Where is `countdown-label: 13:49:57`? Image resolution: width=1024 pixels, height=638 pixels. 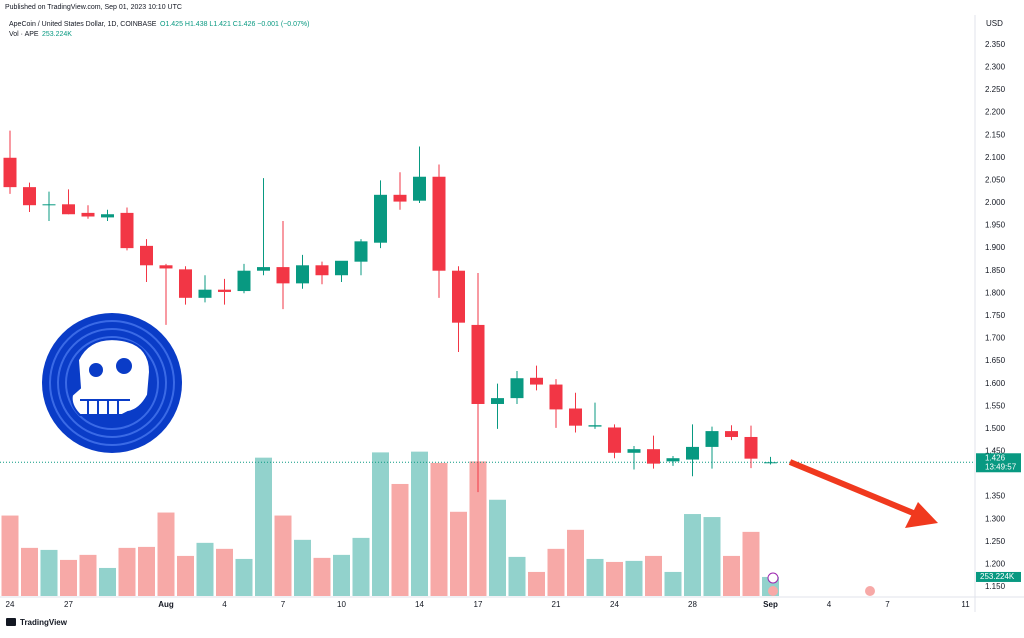 countdown-label: 13:49:57 is located at coordinates (1001, 466).